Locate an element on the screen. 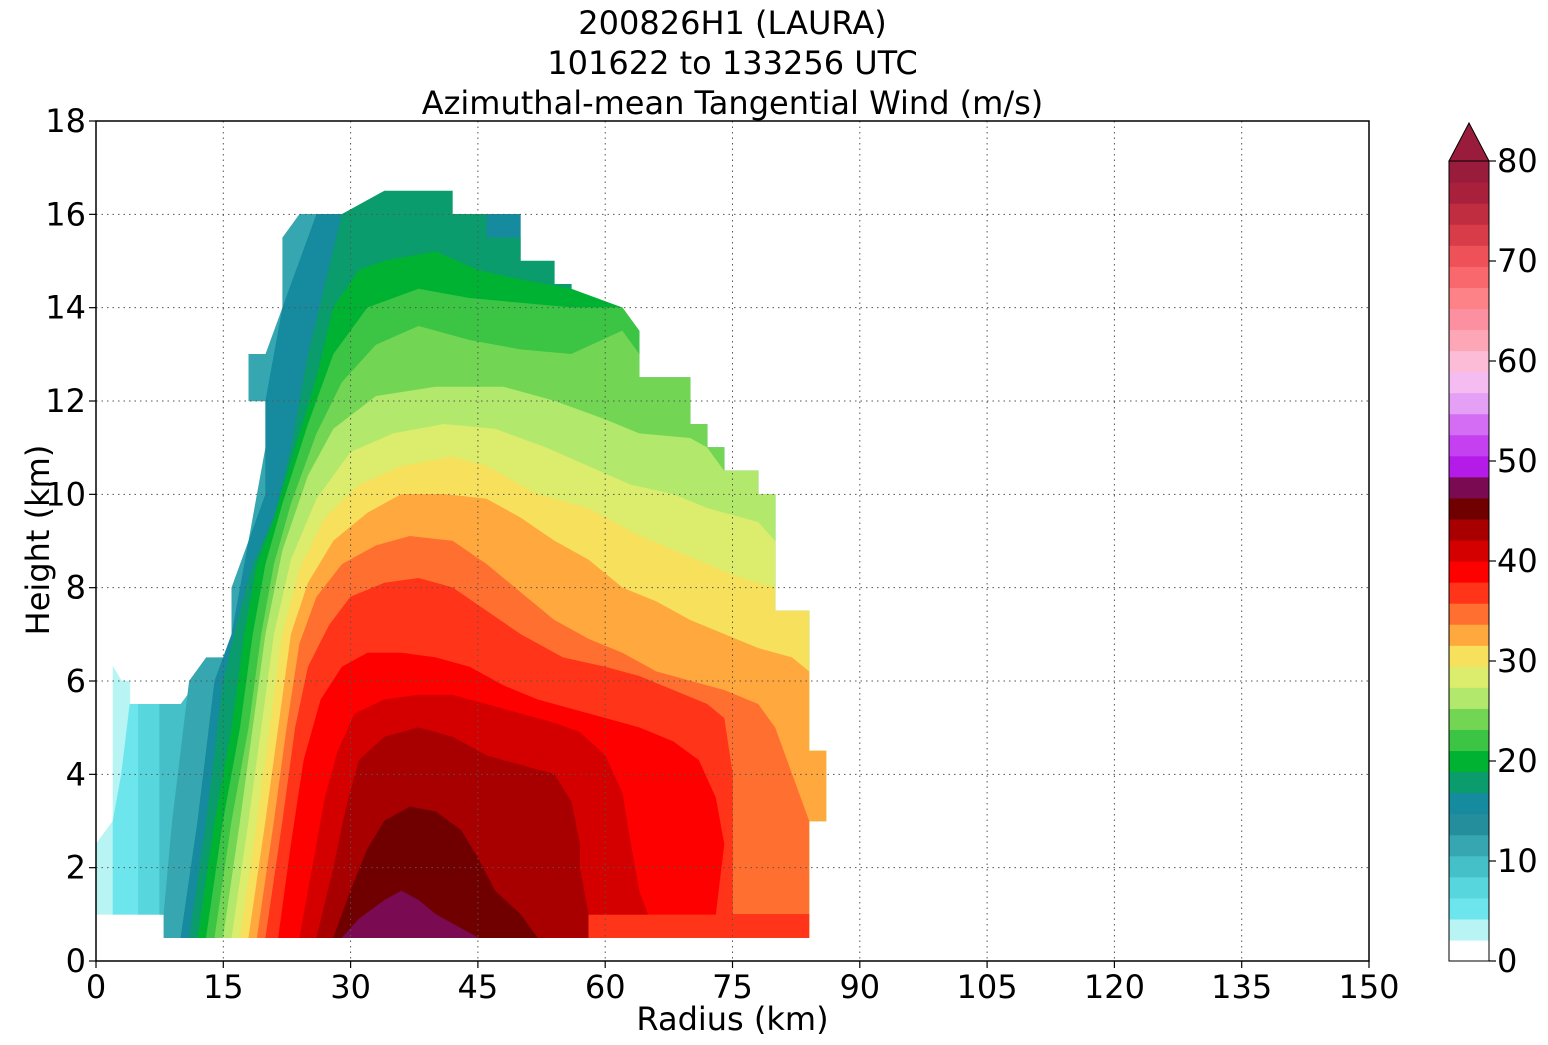 This screenshot has width=1548, height=1045. chart-title-line-2: 101622 to 133256 UTC is located at coordinates (732, 63).